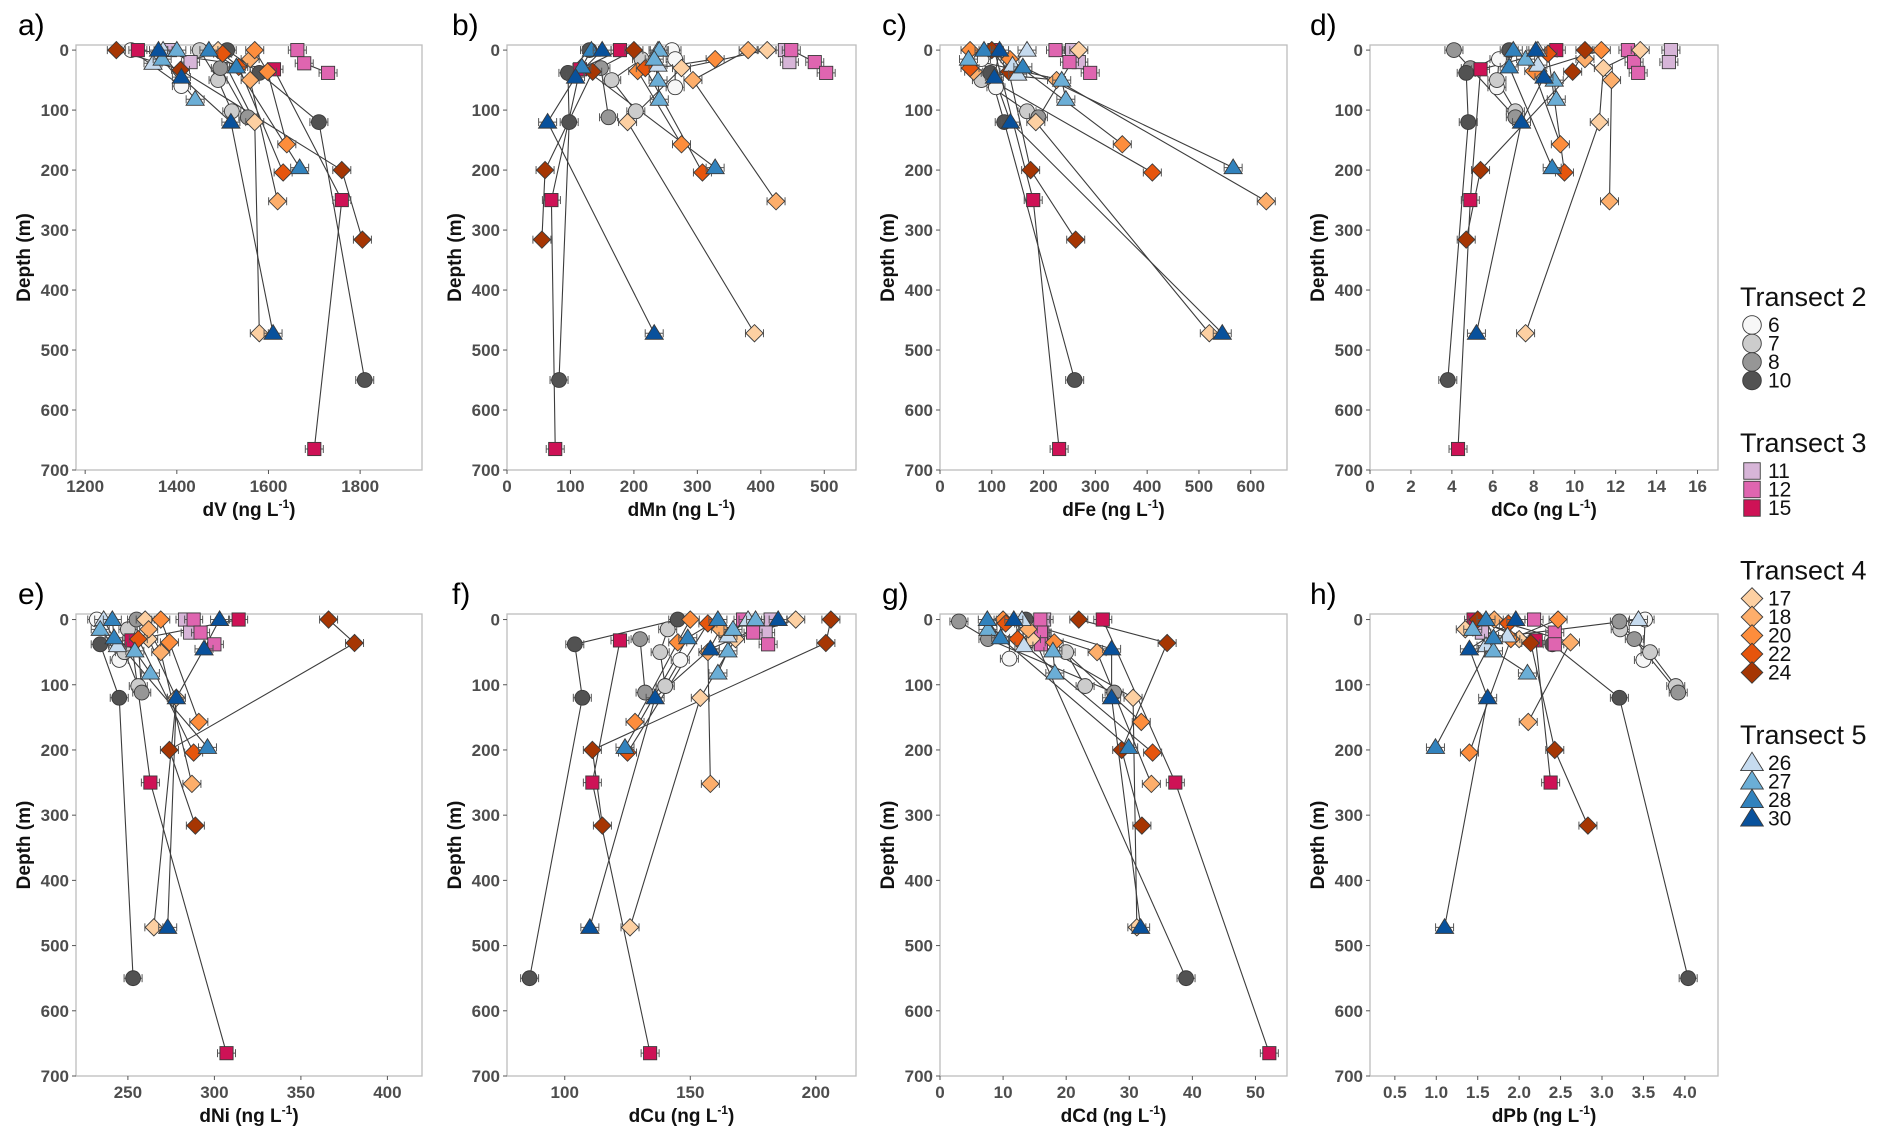  I want to click on legend-label: 24, so click(1780, 673).